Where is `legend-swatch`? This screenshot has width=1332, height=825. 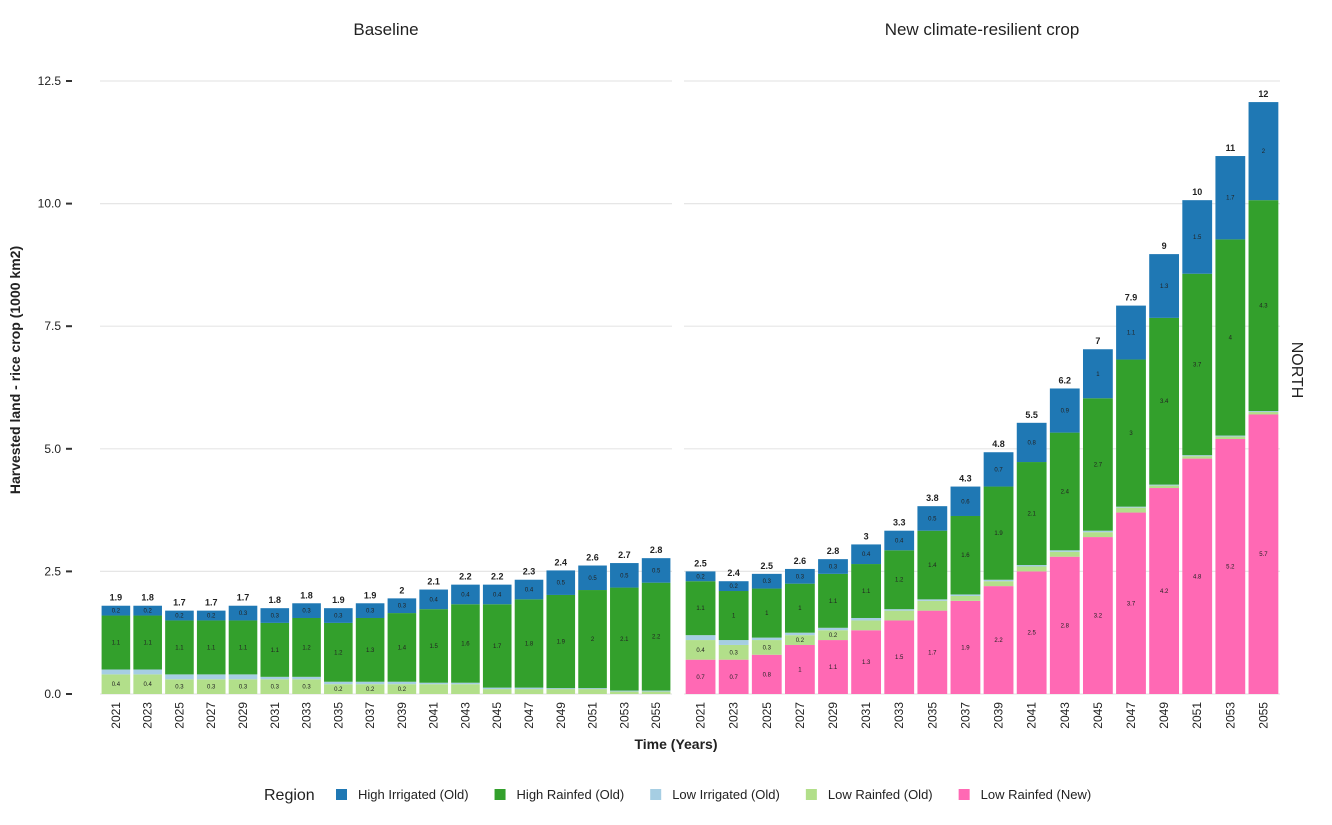
legend-swatch is located at coordinates (341, 794).